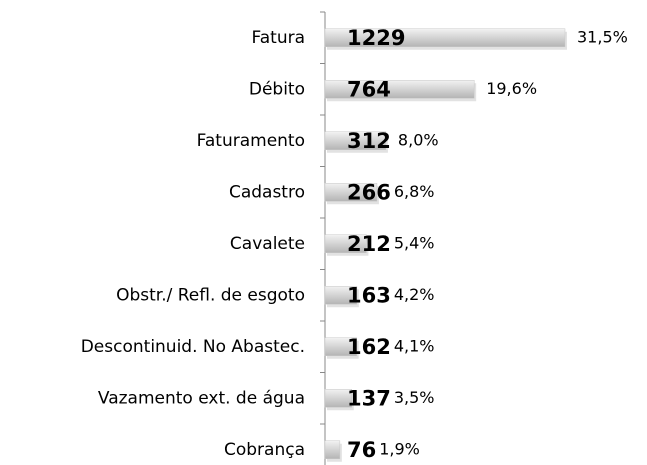 This screenshot has height=465, width=647. What do you see at coordinates (369, 295) in the screenshot?
I see `value-label: 163` at bounding box center [369, 295].